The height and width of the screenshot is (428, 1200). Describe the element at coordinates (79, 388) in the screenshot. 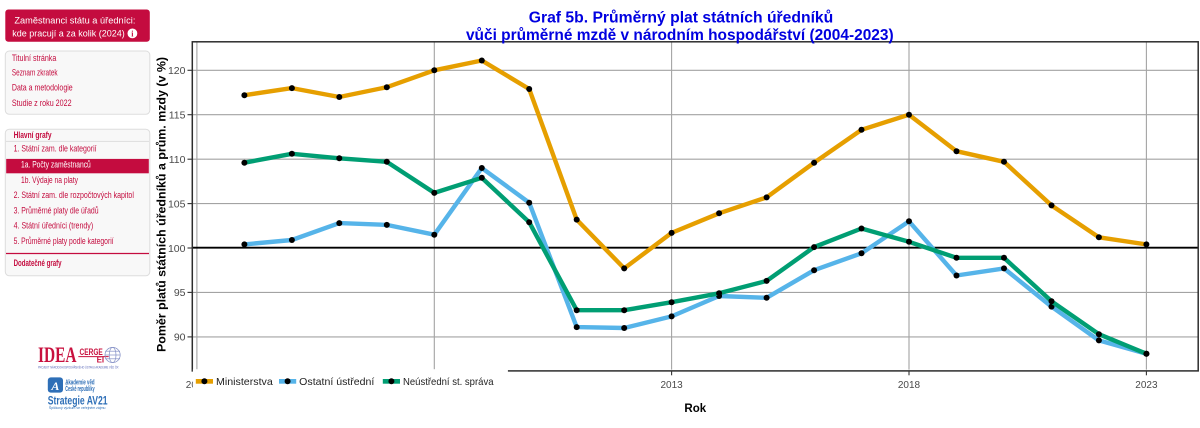

I see `svg-text: České republiky` at that location.